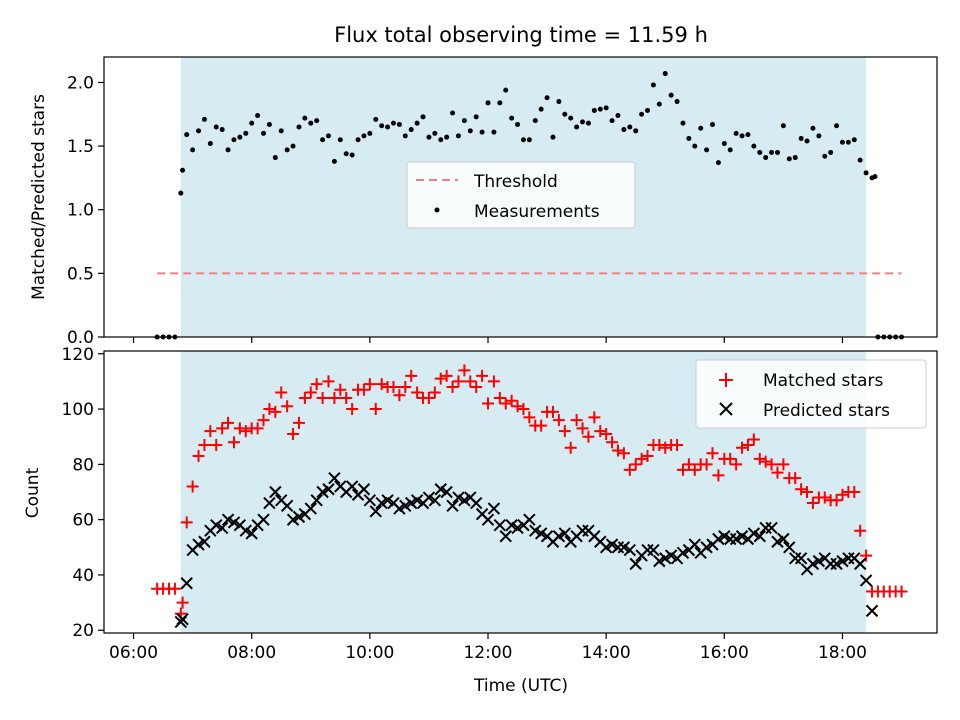 The image size is (960, 720). What do you see at coordinates (133, 653) in the screenshot?
I see `x-tick-label: 06:00` at bounding box center [133, 653].